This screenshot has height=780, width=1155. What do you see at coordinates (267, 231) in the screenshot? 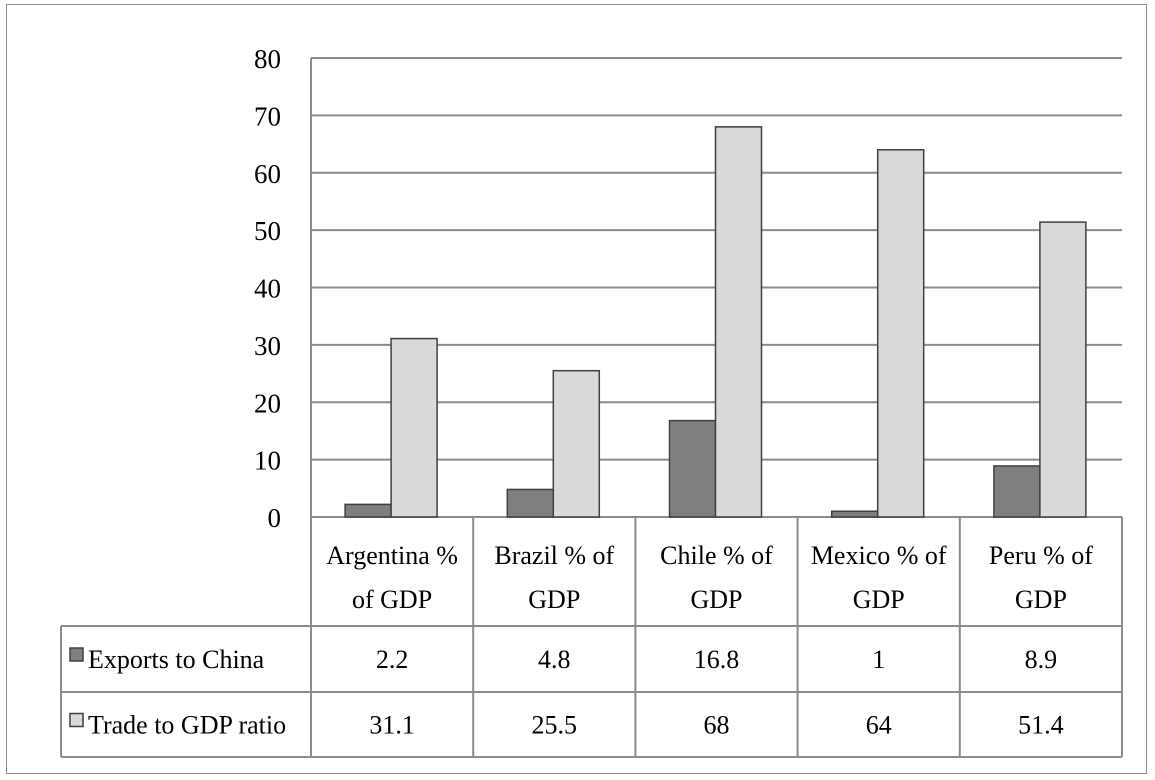
I see `y-tick-label: 50` at bounding box center [267, 231].